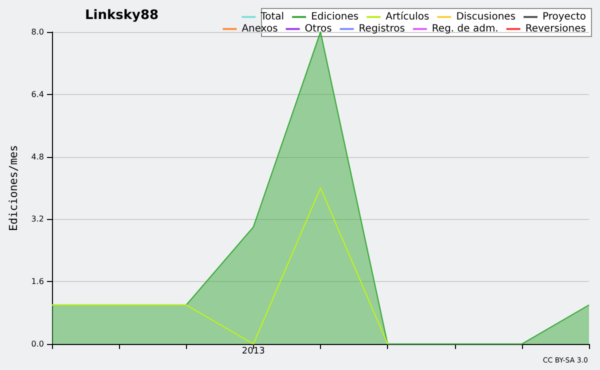 The image size is (600, 370). Describe the element at coordinates (335, 17) in the screenshot. I see `legend-label: Ediciones` at that location.